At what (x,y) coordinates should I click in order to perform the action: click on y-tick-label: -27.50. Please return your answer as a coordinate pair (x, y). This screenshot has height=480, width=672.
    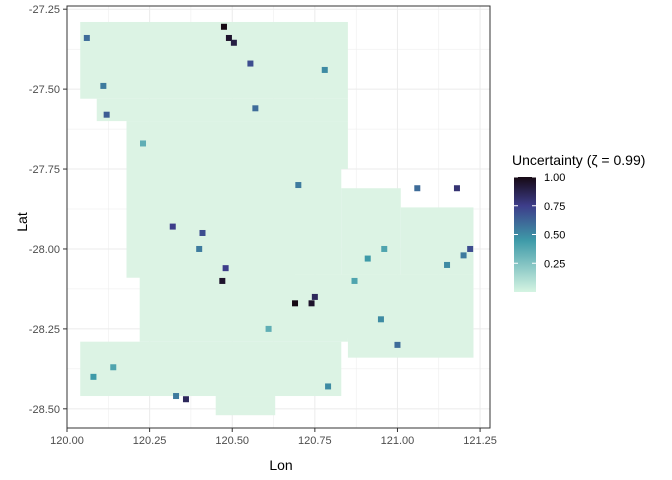
    Looking at the image, I should click on (44, 90).